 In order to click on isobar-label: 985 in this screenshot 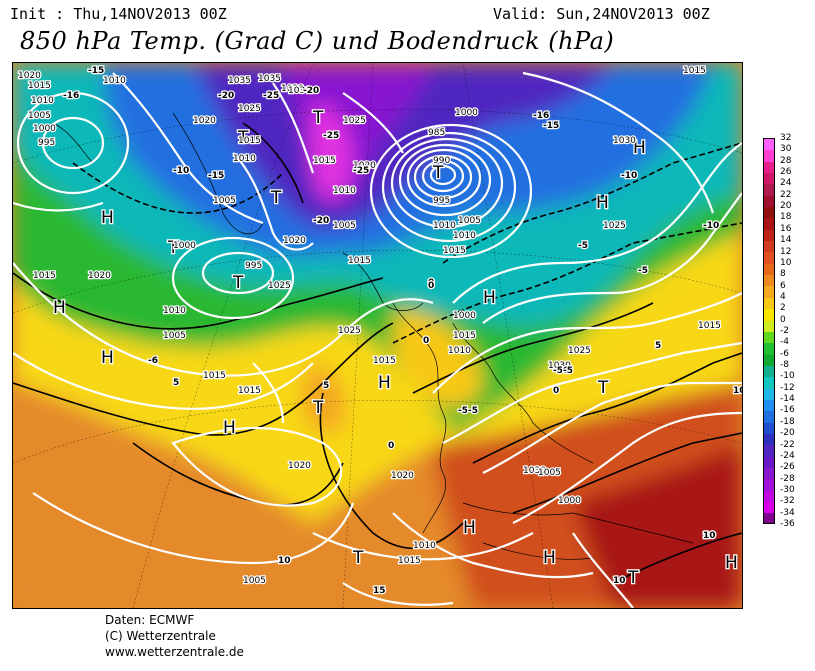, I will do `click(436, 133)`.